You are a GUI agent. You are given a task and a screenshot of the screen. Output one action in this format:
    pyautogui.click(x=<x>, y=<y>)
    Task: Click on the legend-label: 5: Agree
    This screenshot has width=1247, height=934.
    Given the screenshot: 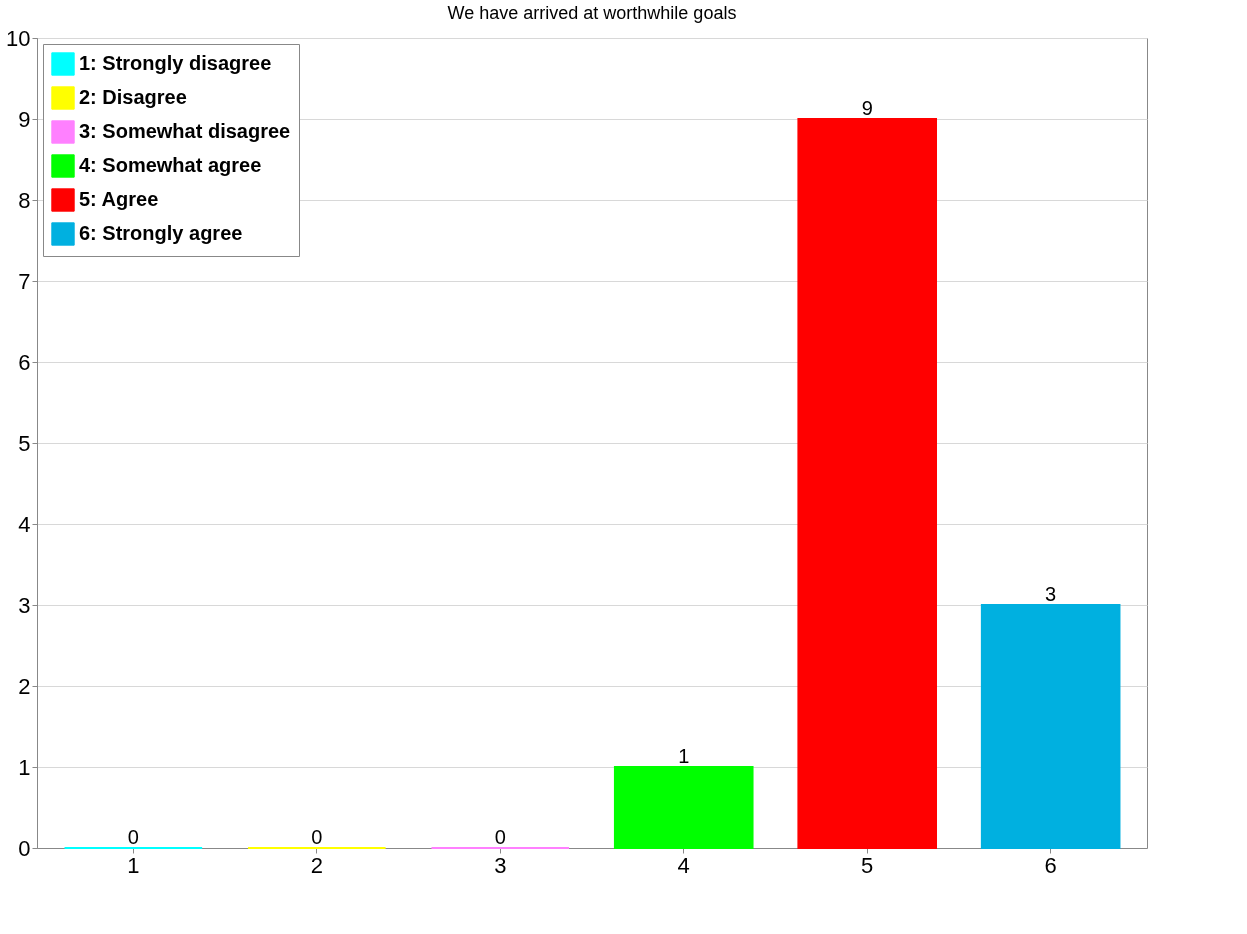 What is the action you would take?
    pyautogui.click(x=119, y=199)
    